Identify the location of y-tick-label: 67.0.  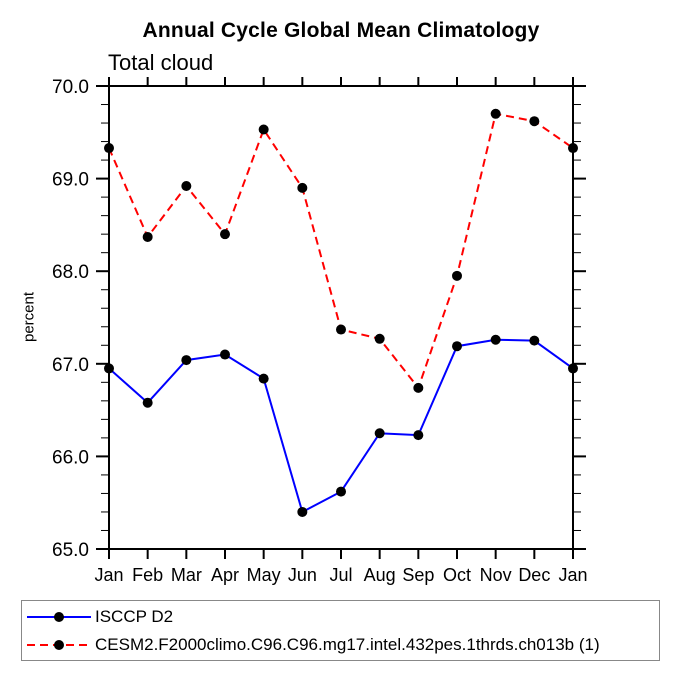
(70, 365).